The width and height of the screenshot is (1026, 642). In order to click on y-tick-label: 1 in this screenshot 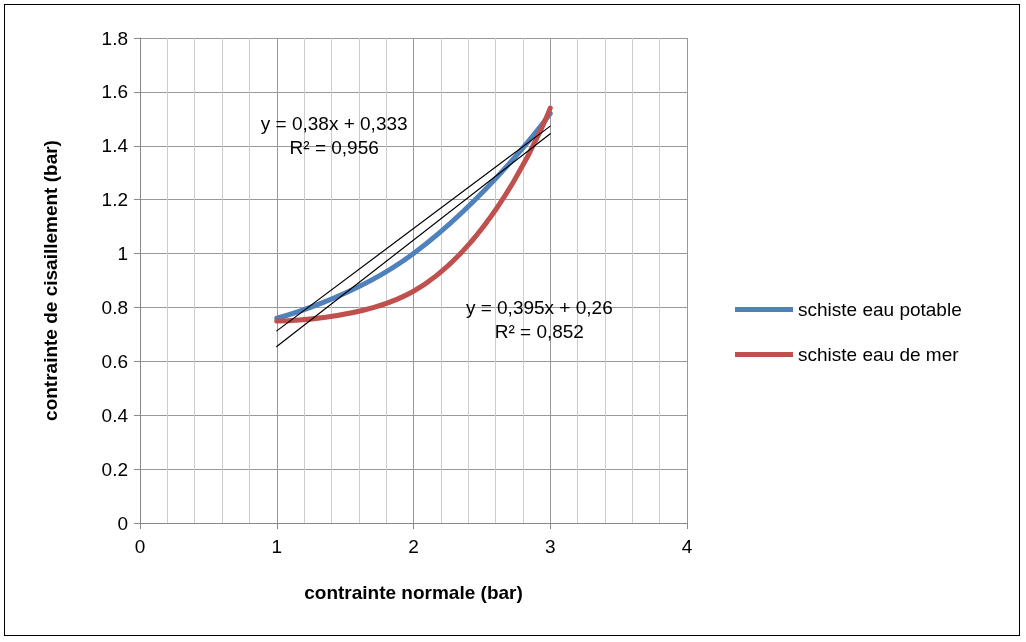, I will do `click(122, 254)`.